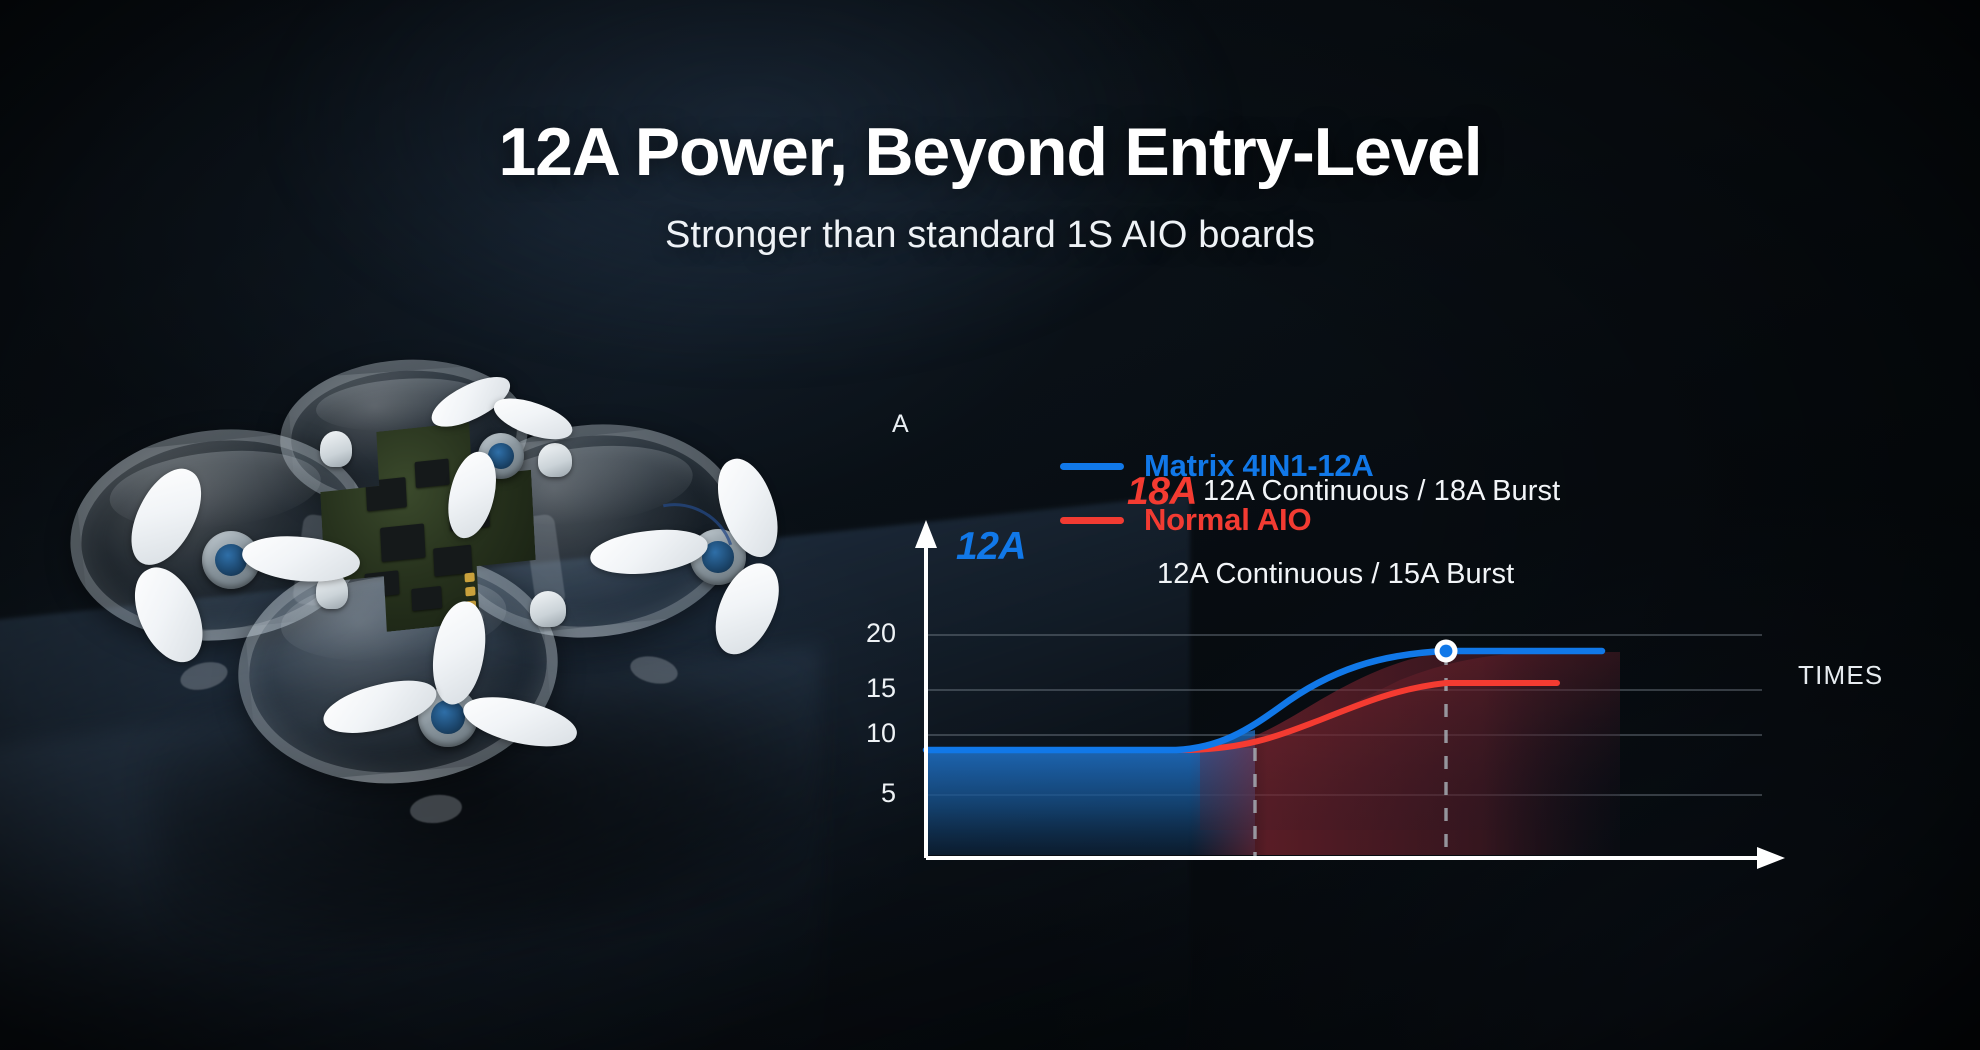  I want to click on burst-peak-marker-core, so click(1446, 651).